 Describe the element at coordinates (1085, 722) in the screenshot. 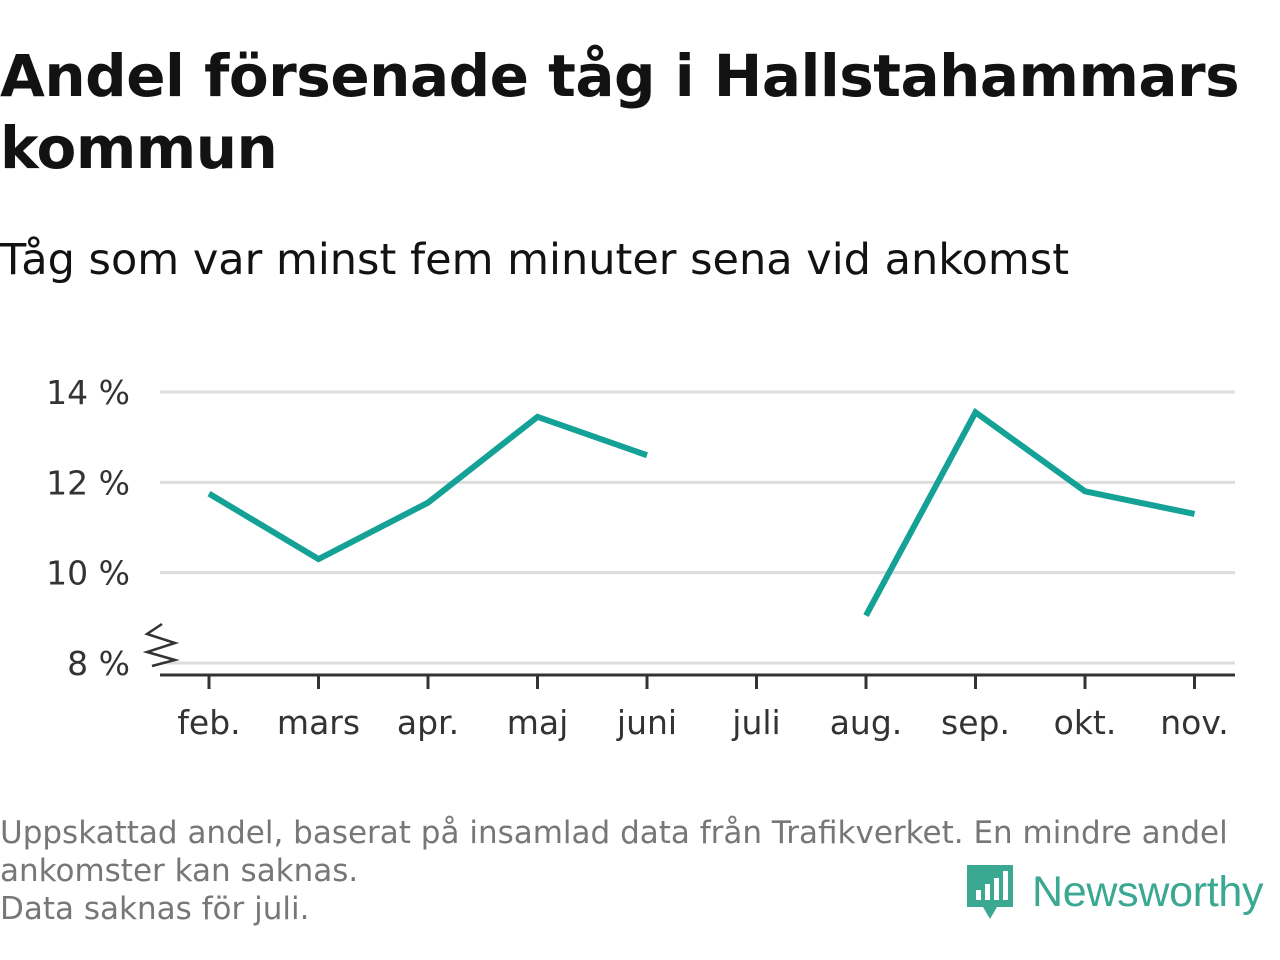

I see `x-tick-label: okt.` at that location.